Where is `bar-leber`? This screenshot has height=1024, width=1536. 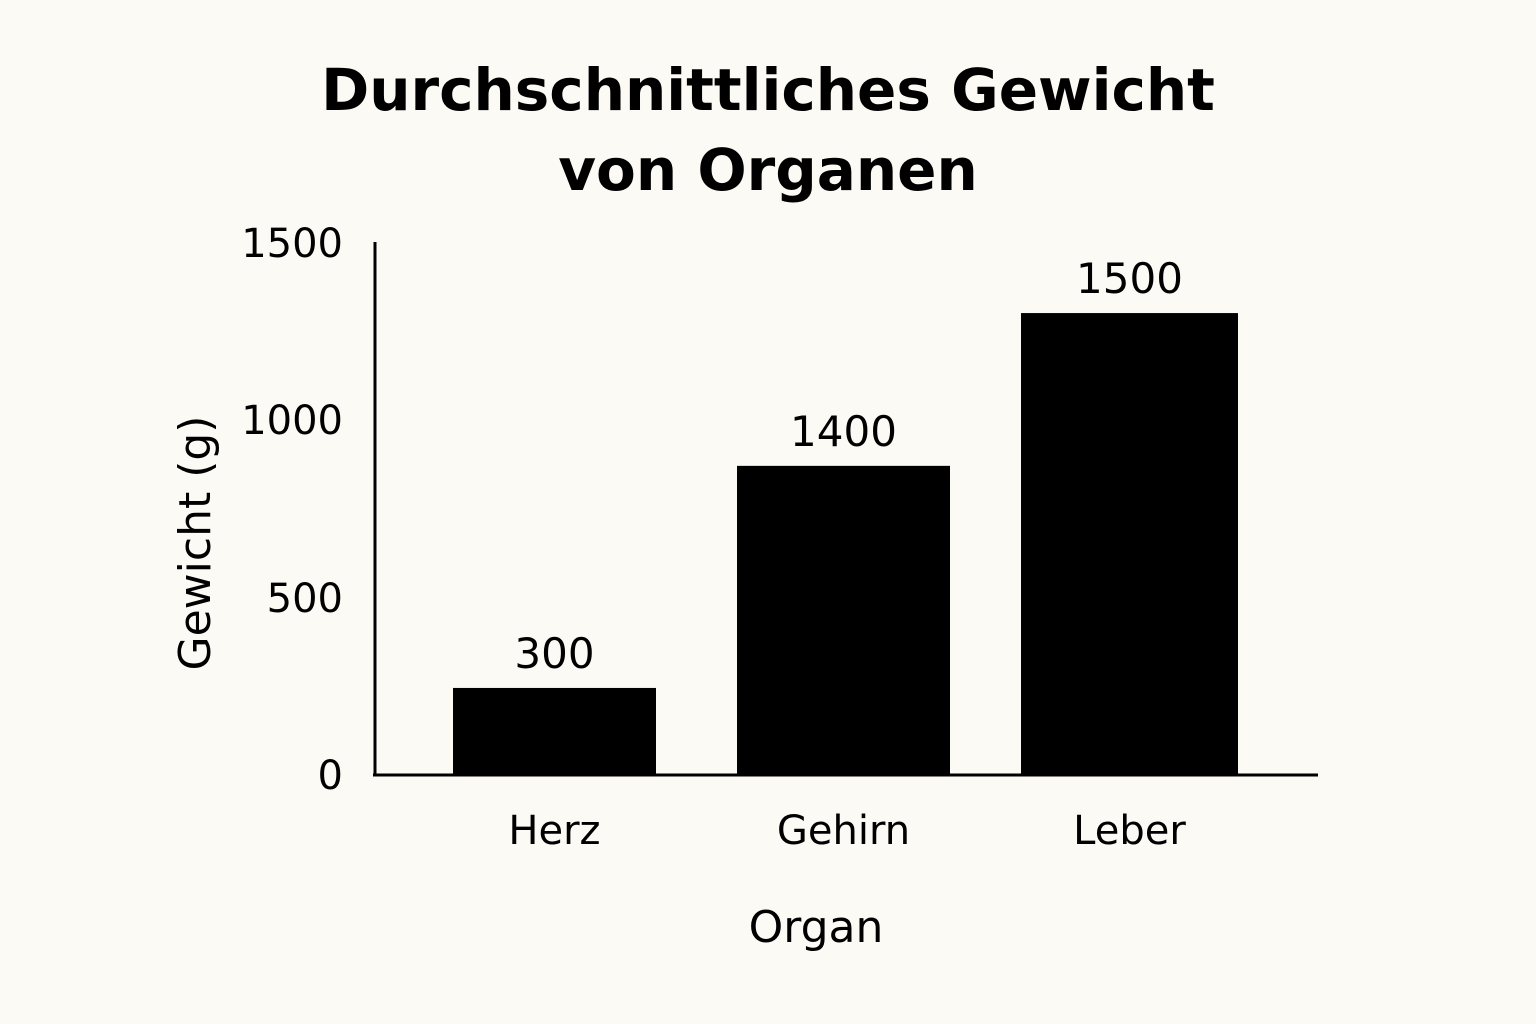
bar-leber is located at coordinates (1129, 544).